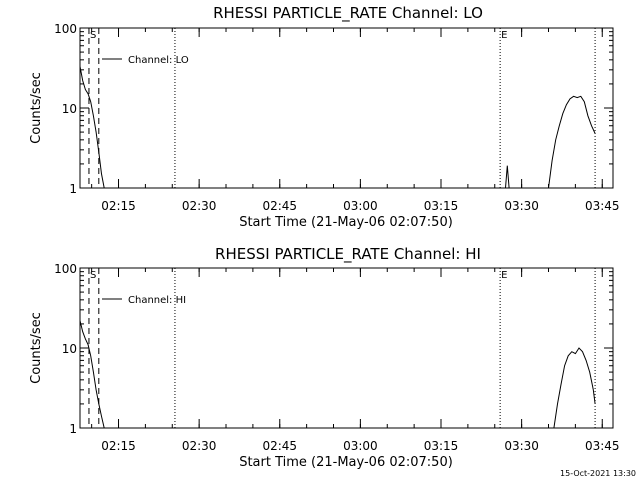  I want to click on legend: Channel: HI, so click(144, 300).